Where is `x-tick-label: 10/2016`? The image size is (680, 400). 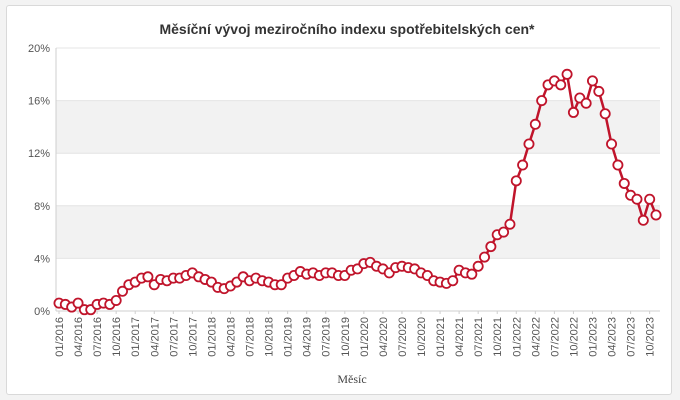 x-tick-label: 10/2016 is located at coordinates (117, 337).